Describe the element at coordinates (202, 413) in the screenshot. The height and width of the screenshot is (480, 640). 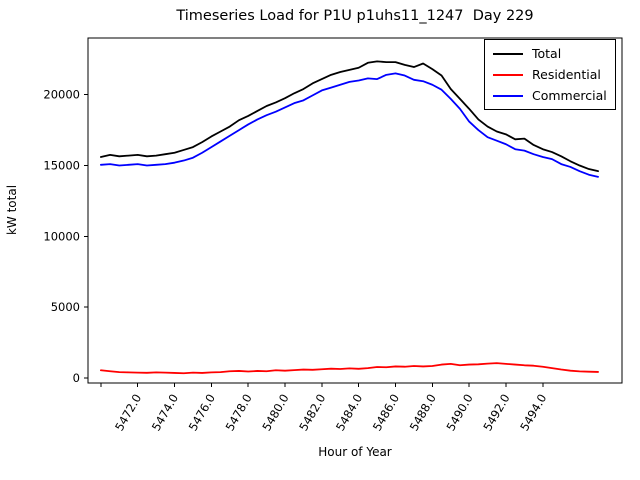
I see `x-tick-label: 5476.0` at that location.